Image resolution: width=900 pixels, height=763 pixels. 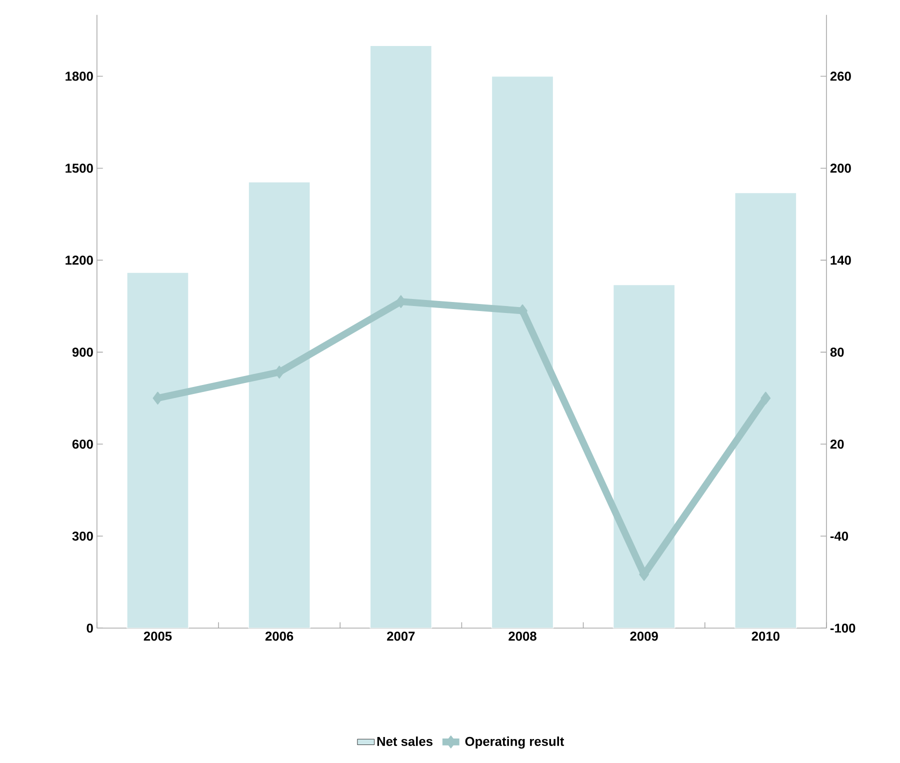 What do you see at coordinates (401, 636) in the screenshot?
I see `x-tick-label: 2007` at bounding box center [401, 636].